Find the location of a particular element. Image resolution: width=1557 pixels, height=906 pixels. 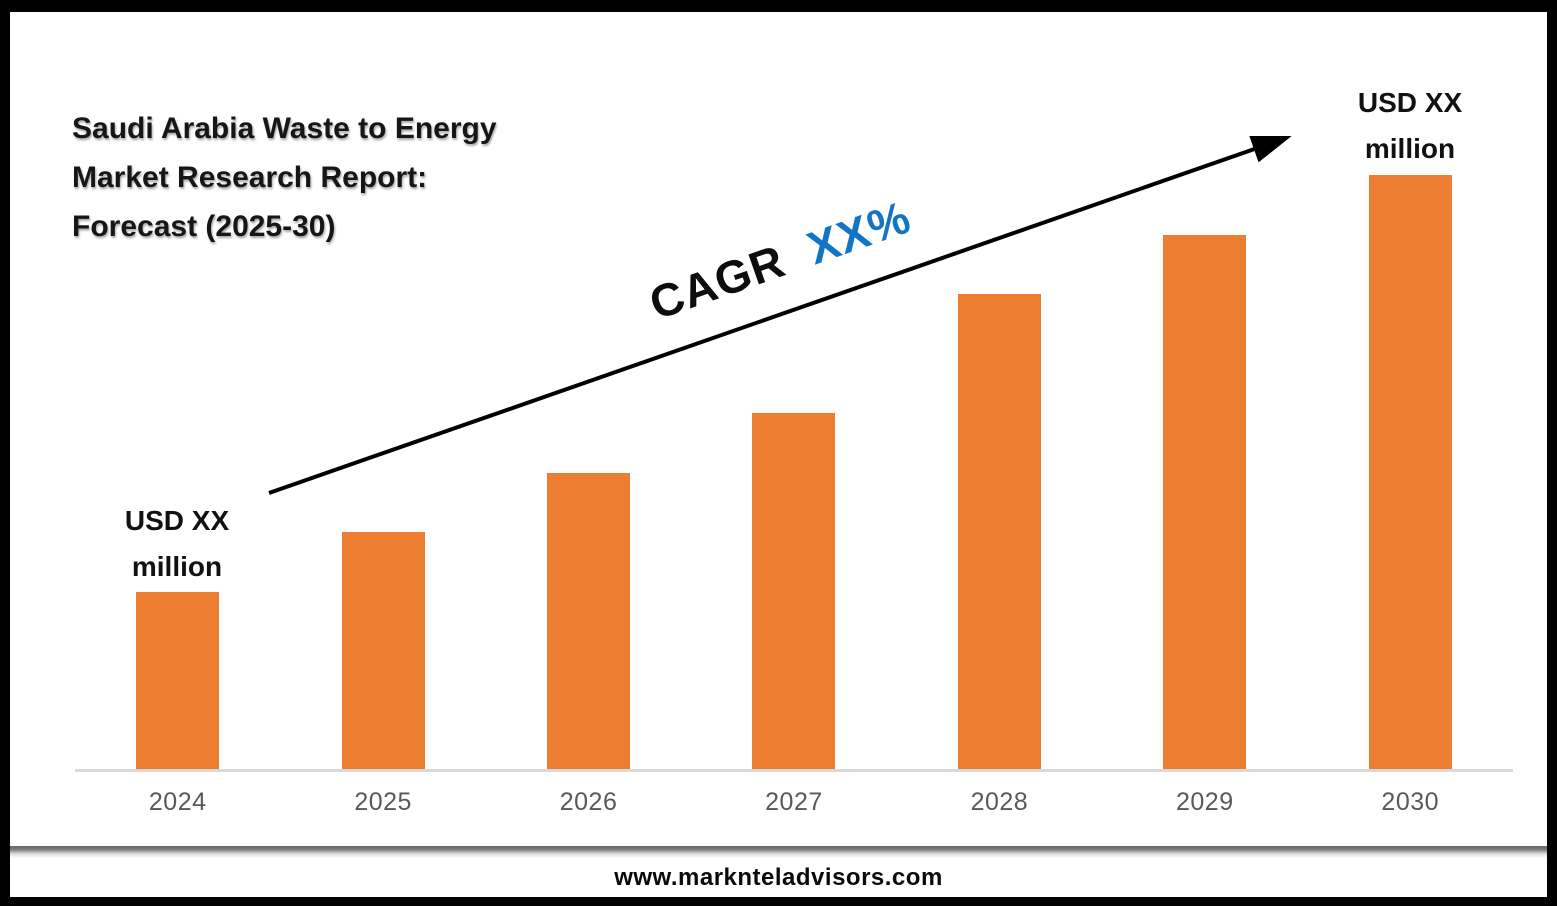

x-axis-labels: 2024 2025 2026 2027 2028 2029 2030 is located at coordinates (794, 802).